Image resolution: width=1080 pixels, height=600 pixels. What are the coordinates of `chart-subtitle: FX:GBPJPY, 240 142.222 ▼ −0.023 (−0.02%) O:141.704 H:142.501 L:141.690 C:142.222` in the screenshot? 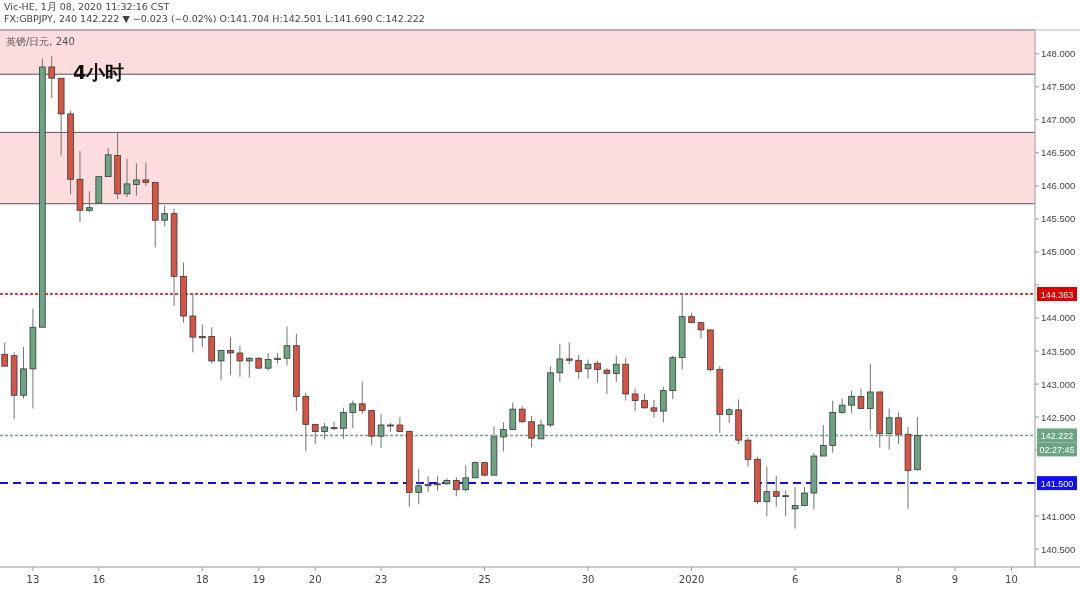 It's located at (214, 18).